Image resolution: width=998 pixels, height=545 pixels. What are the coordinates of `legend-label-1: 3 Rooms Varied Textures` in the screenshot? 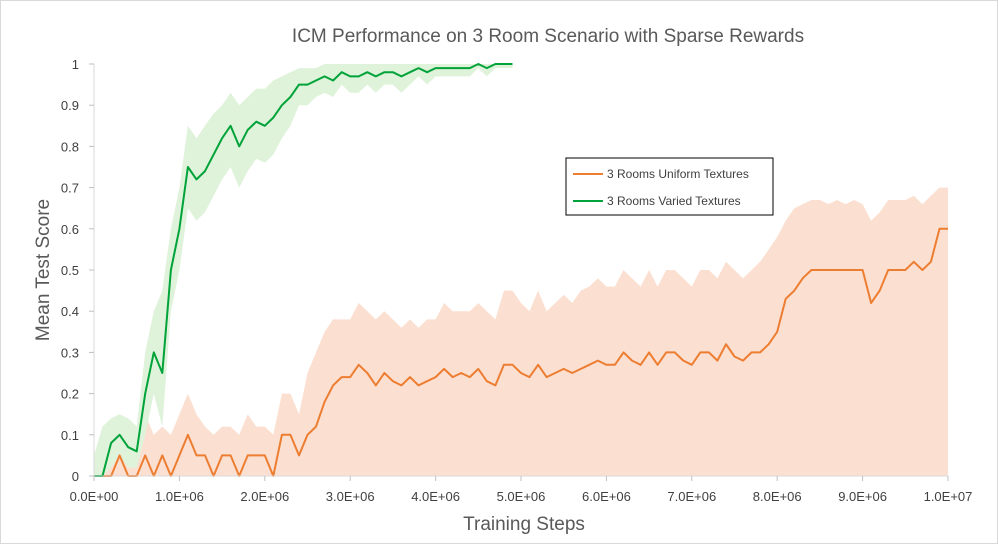 It's located at (674, 201).